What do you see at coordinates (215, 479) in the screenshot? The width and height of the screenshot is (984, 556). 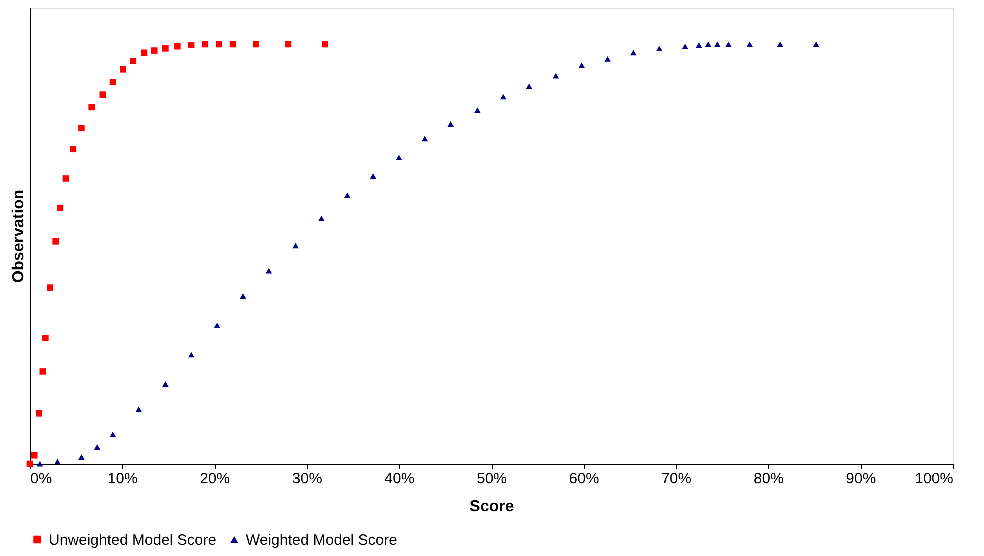 I see `x-tick-label: 20%` at bounding box center [215, 479].